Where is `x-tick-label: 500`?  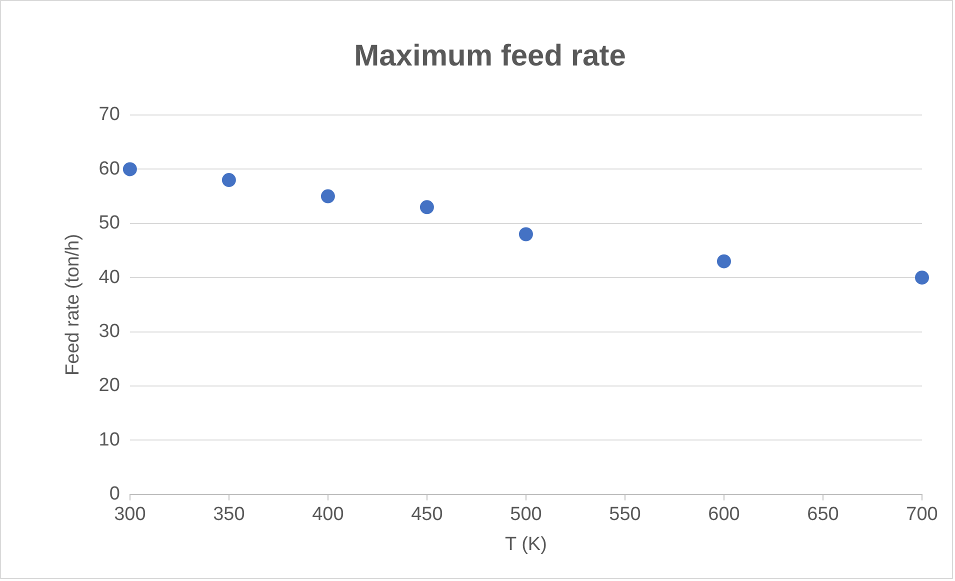
x-tick-label: 500 is located at coordinates (526, 515).